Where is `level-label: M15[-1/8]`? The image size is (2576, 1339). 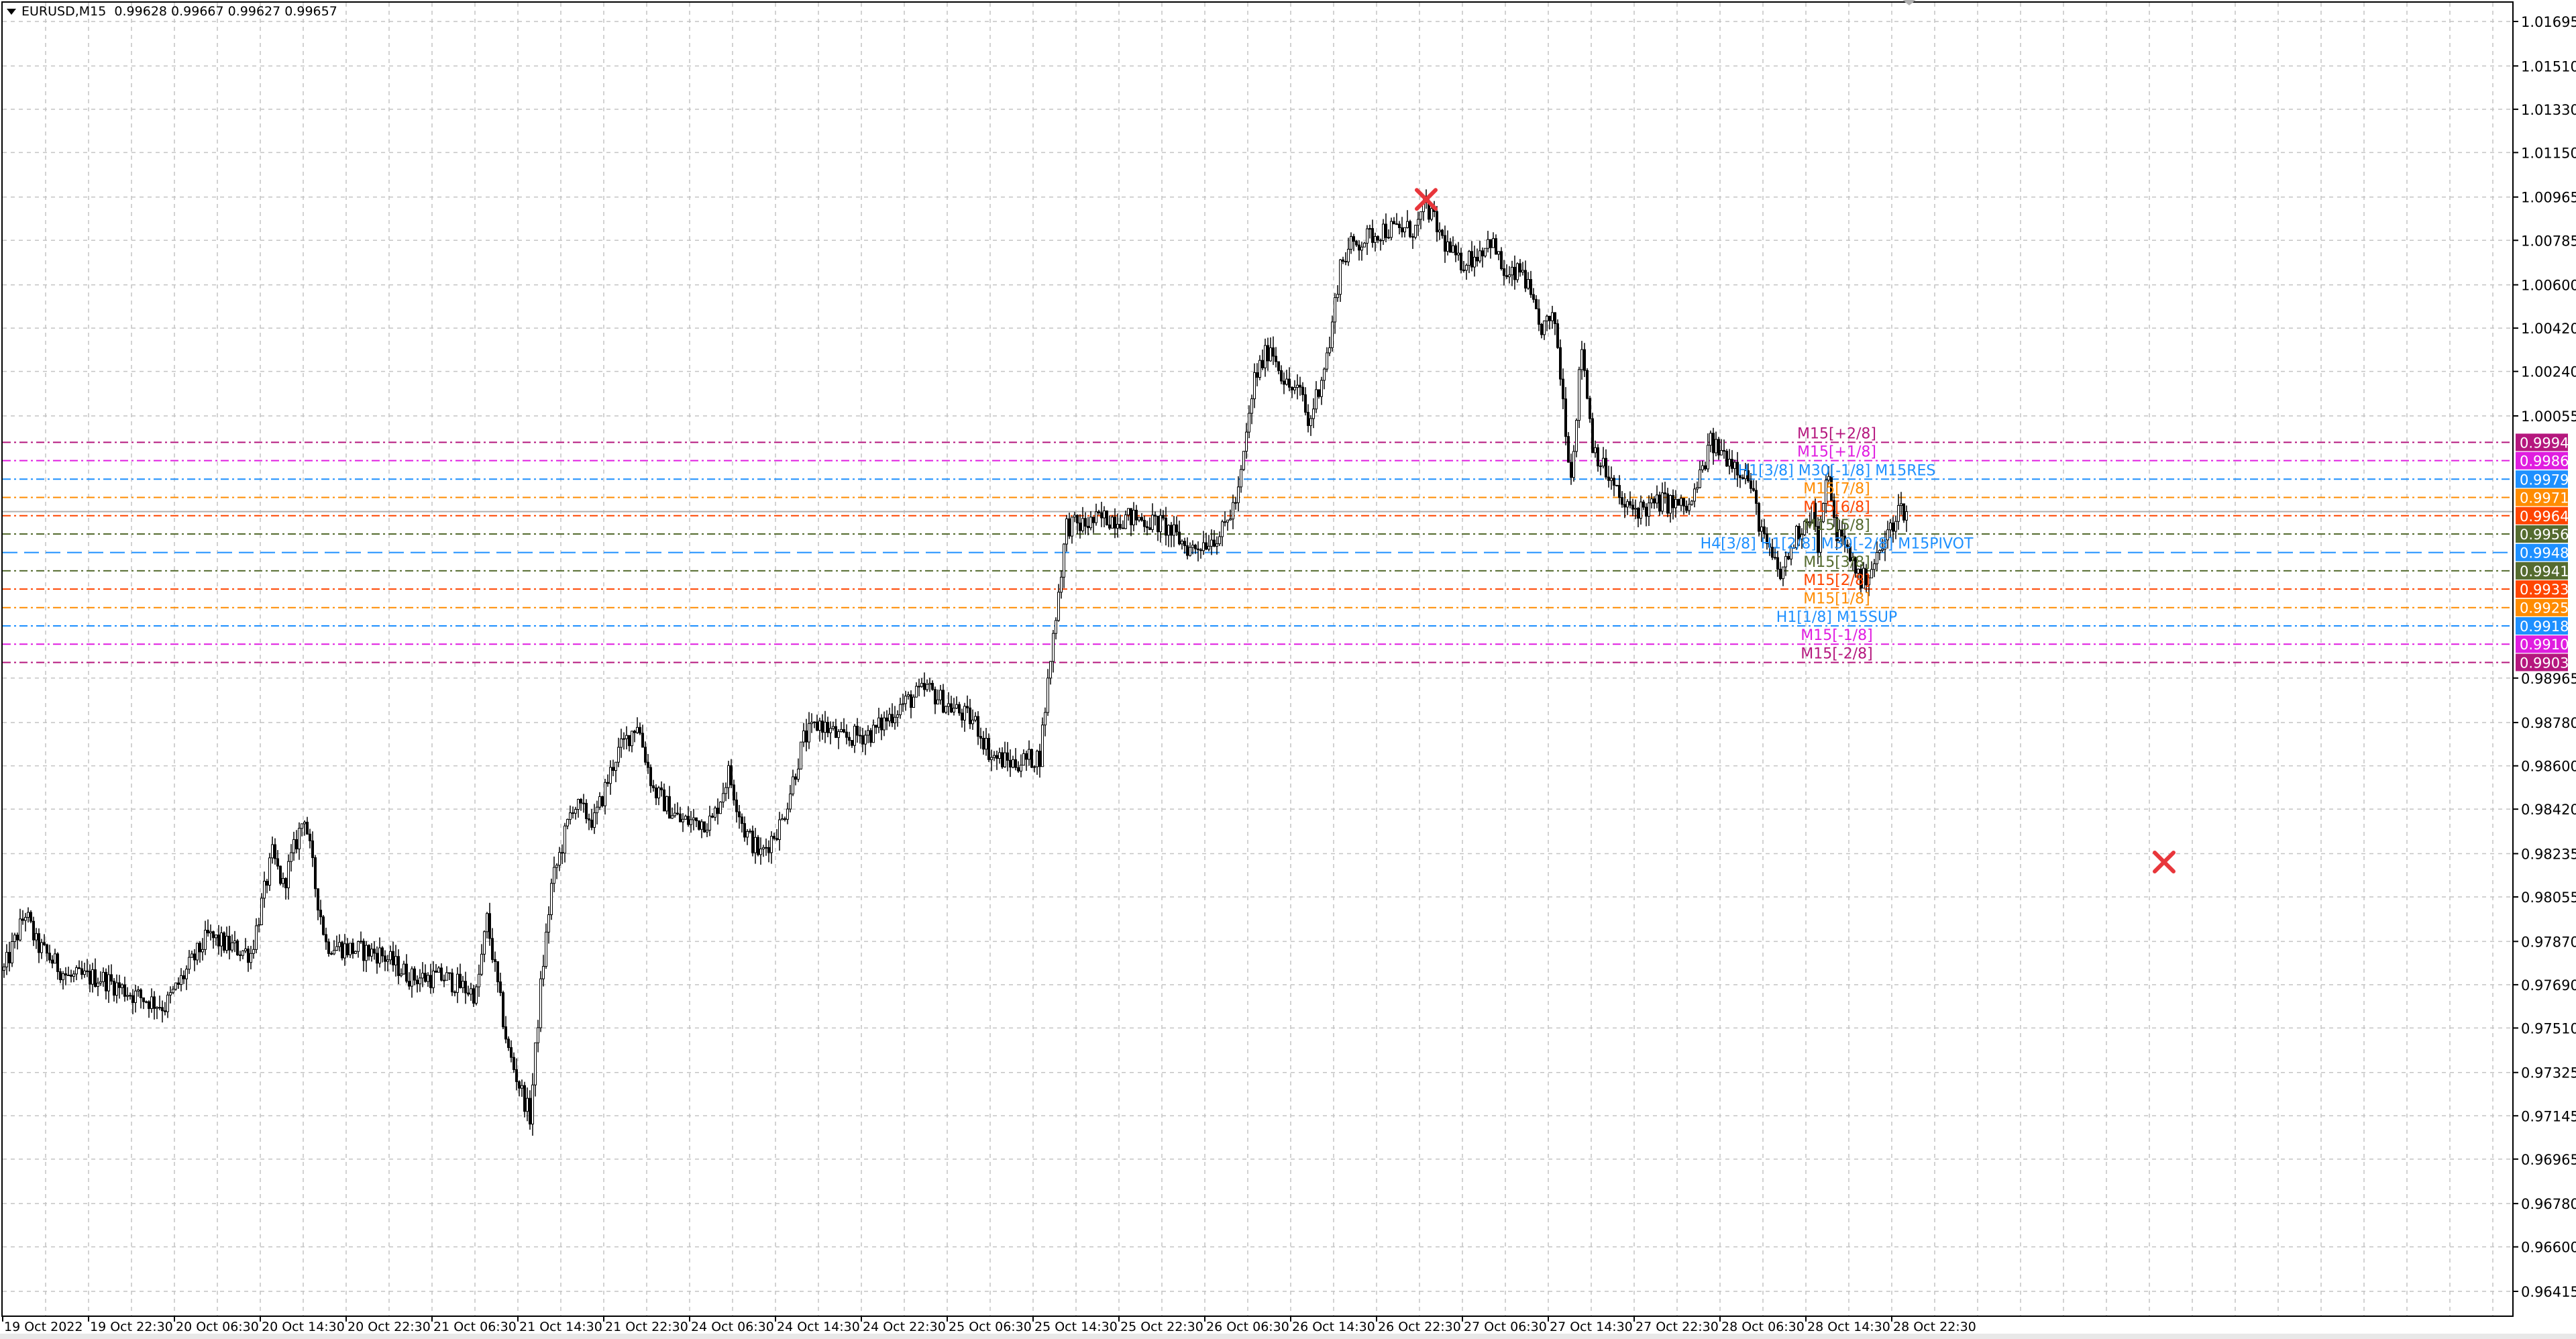
level-label: M15[-1/8] is located at coordinates (1837, 635).